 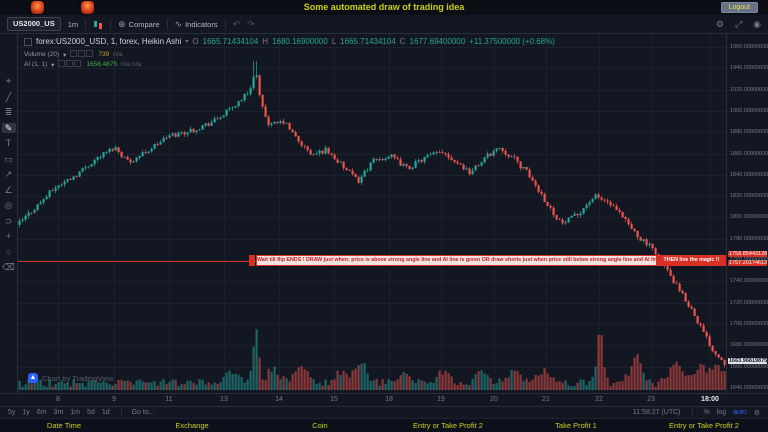 What do you see at coordinates (8, 81) in the screenshot?
I see `crosshair-icon: ⌖` at bounding box center [8, 81].